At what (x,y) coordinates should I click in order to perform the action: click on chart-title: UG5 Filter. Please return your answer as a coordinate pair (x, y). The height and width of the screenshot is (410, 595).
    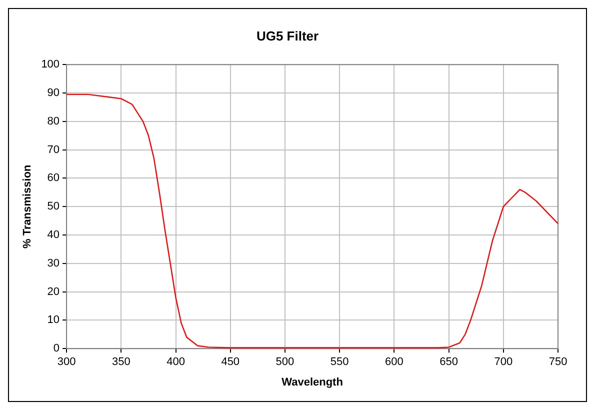
    Looking at the image, I should click on (287, 36).